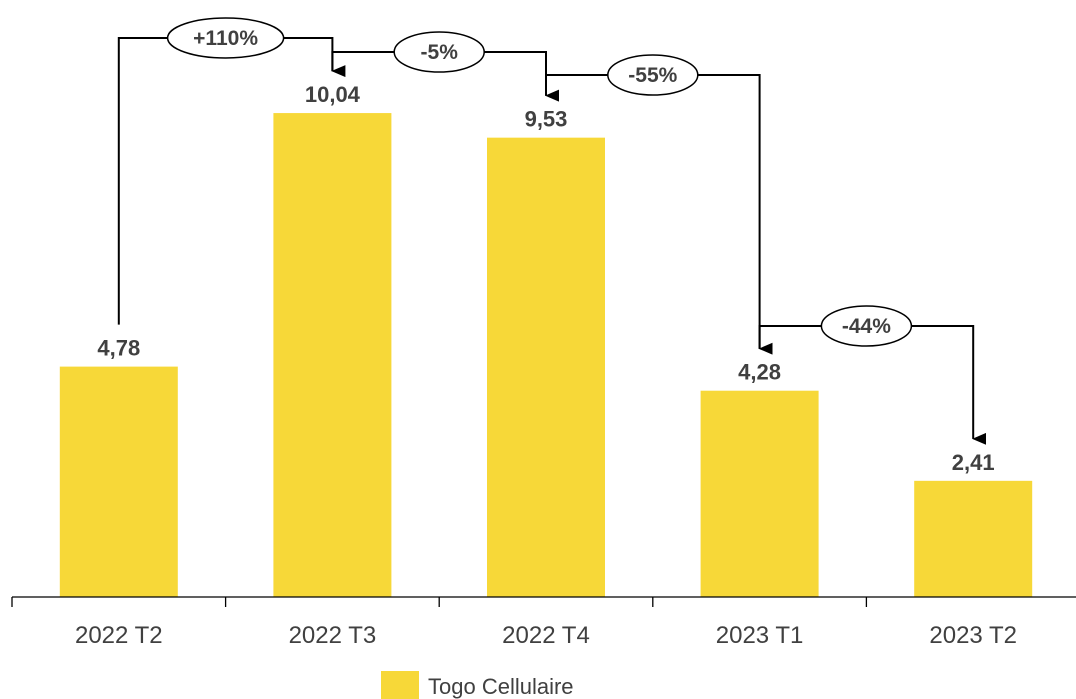  Describe the element at coordinates (332, 355) in the screenshot. I see `bar-2022-t3` at that location.